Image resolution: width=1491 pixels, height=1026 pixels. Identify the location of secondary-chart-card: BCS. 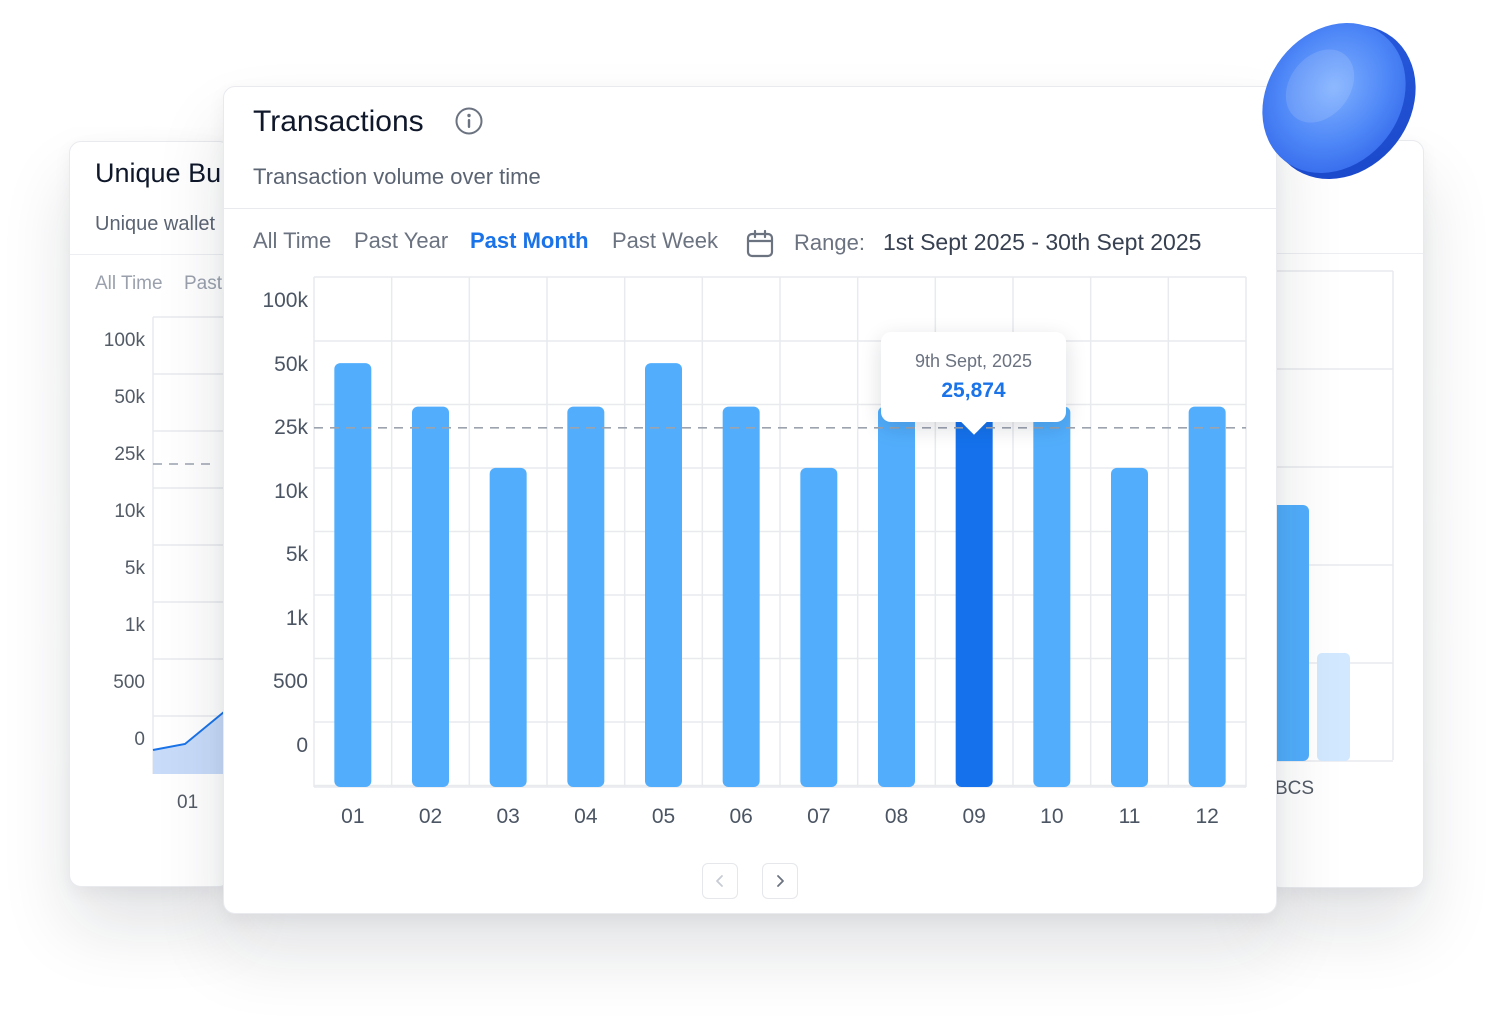
(1346, 514).